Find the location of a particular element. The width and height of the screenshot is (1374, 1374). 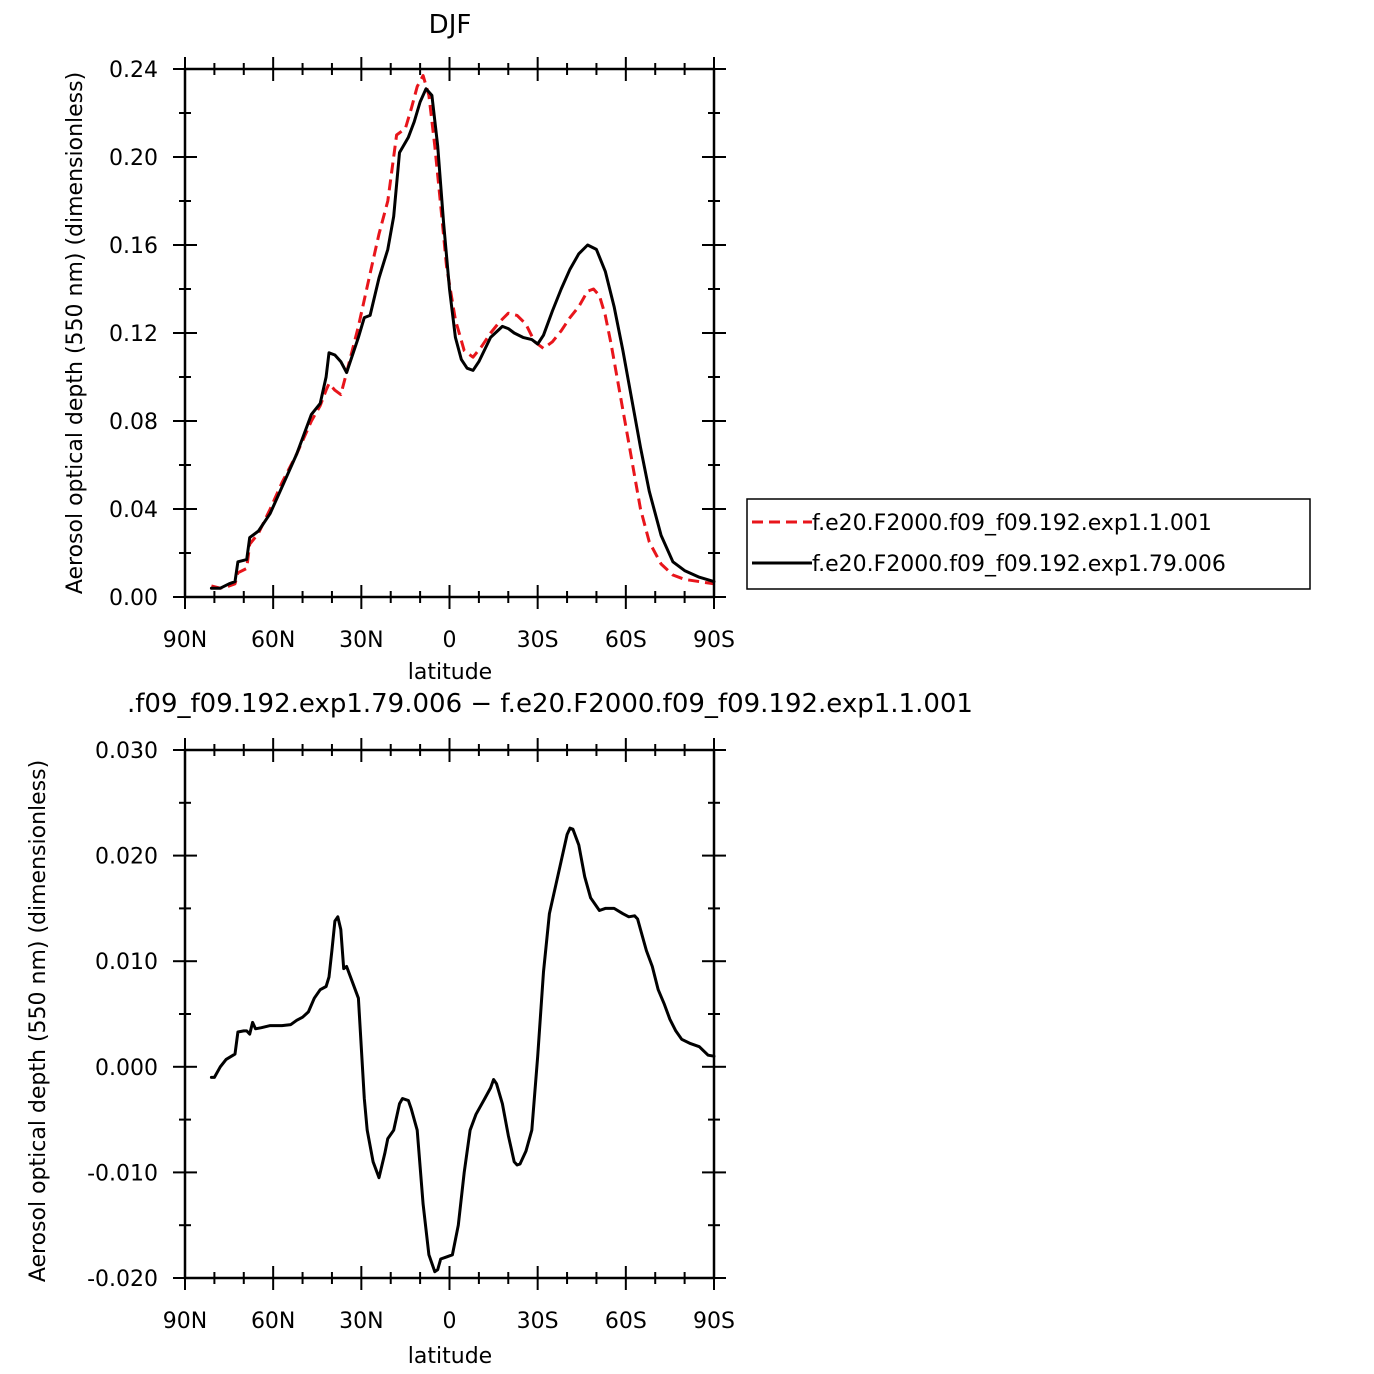

djf-x-tick-label: 60S is located at coordinates (626, 640).